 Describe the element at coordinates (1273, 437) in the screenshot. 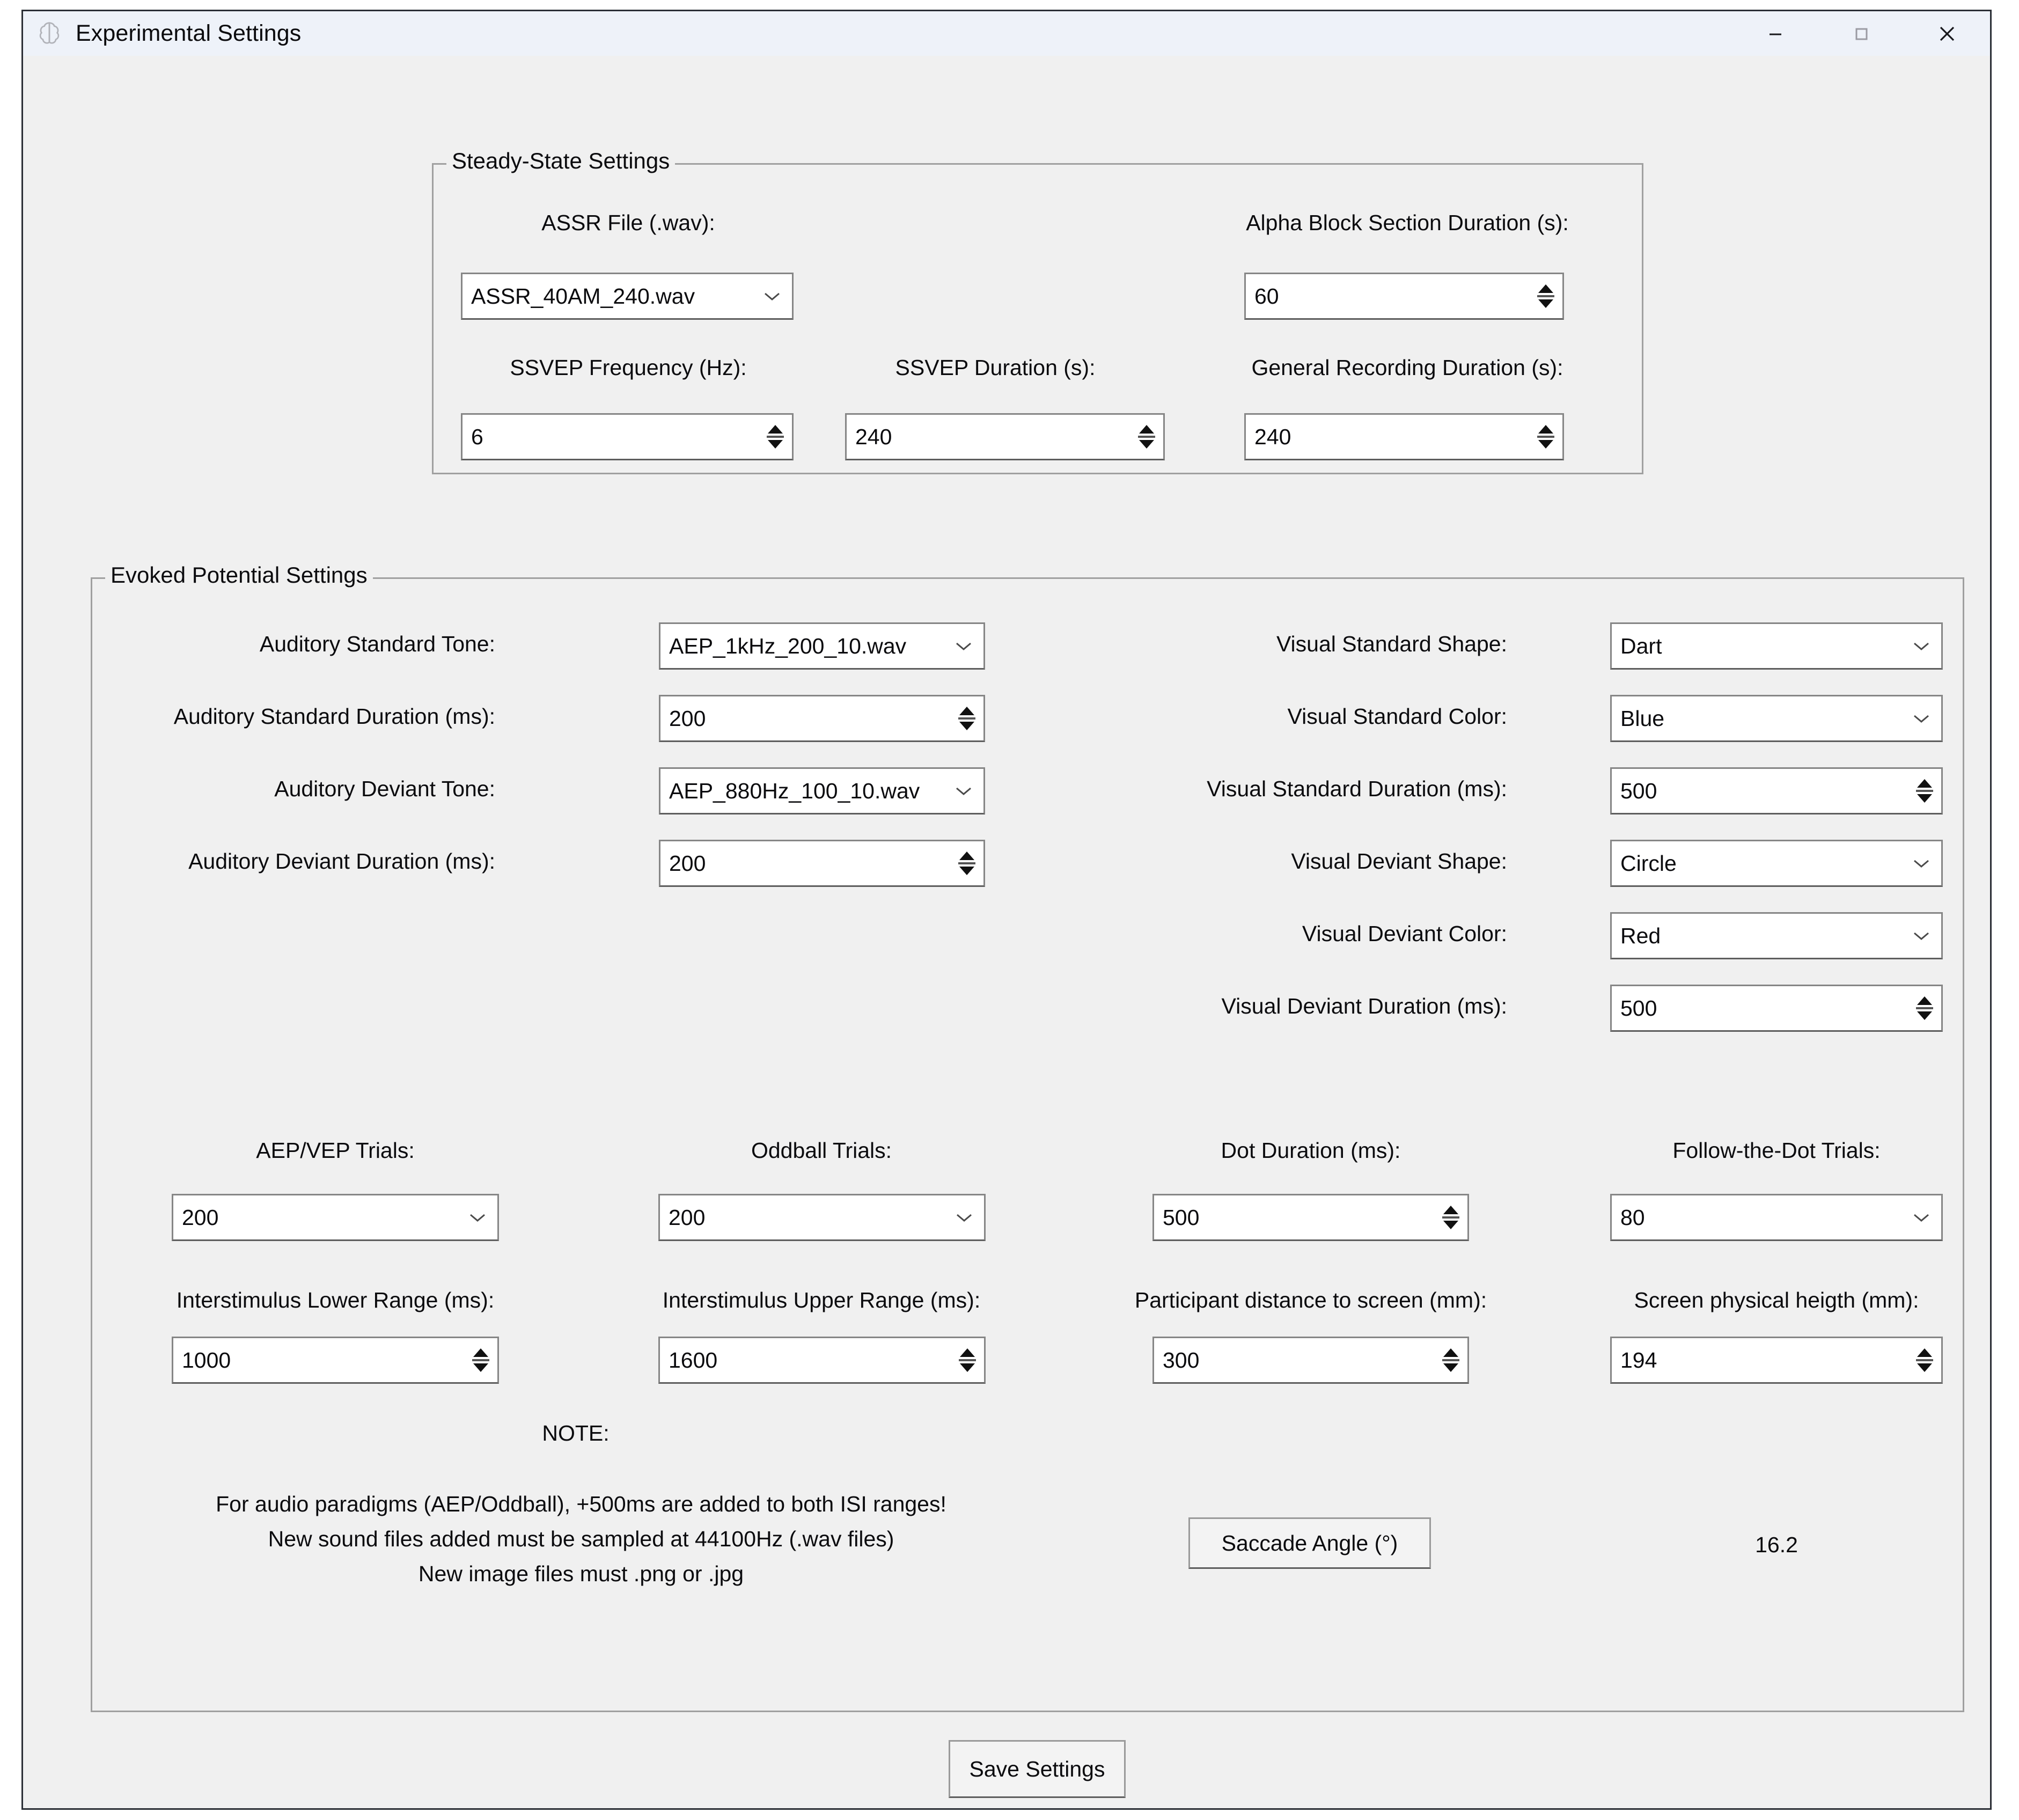

I see `general-recording-duration-value: 240` at that location.